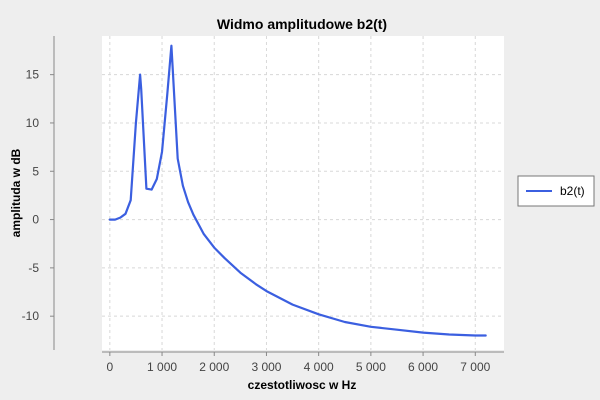 This screenshot has height=400, width=600. I want to click on y-tick-label-0: -10, so click(31, 316).